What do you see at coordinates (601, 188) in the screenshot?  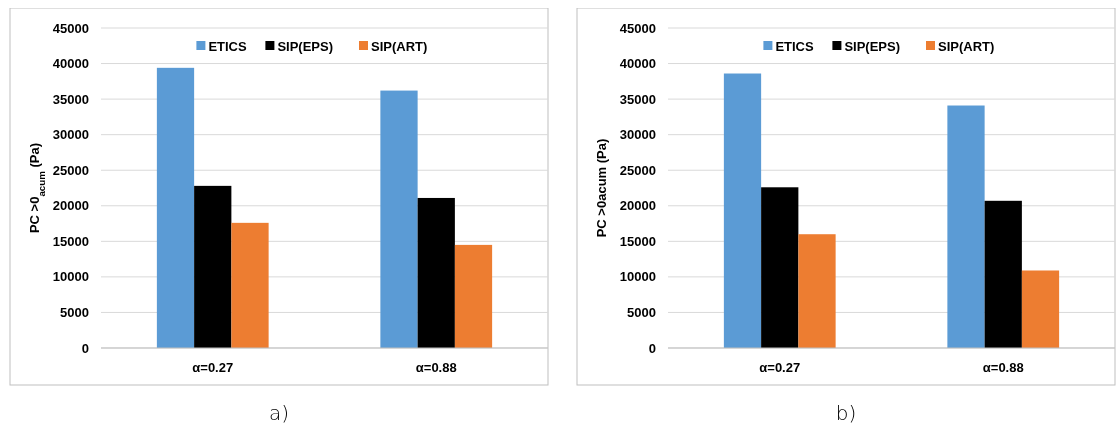 I see `y-axis-title: PC >0acum (Pa)` at bounding box center [601, 188].